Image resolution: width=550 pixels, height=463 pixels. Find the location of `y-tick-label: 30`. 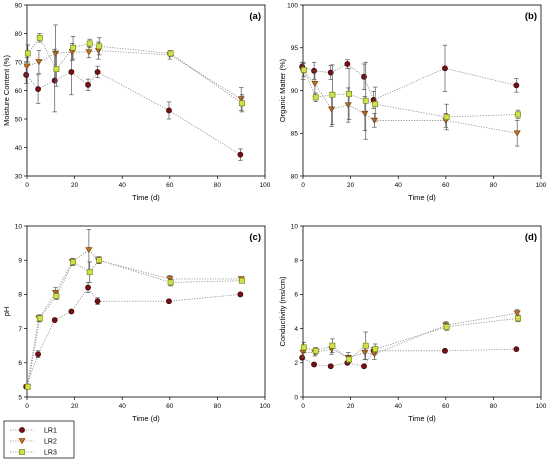

y-tick-label: 30 is located at coordinates (19, 176).